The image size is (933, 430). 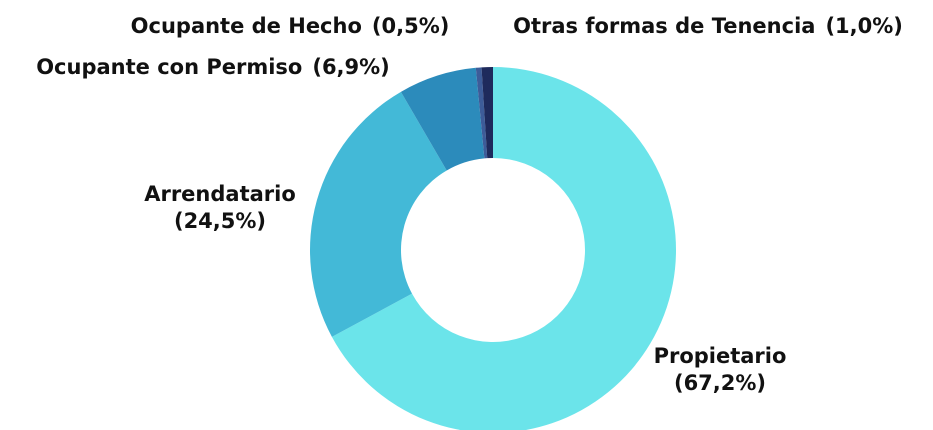 I want to click on data-label: Propietario (67,2%), so click(x=720, y=369).